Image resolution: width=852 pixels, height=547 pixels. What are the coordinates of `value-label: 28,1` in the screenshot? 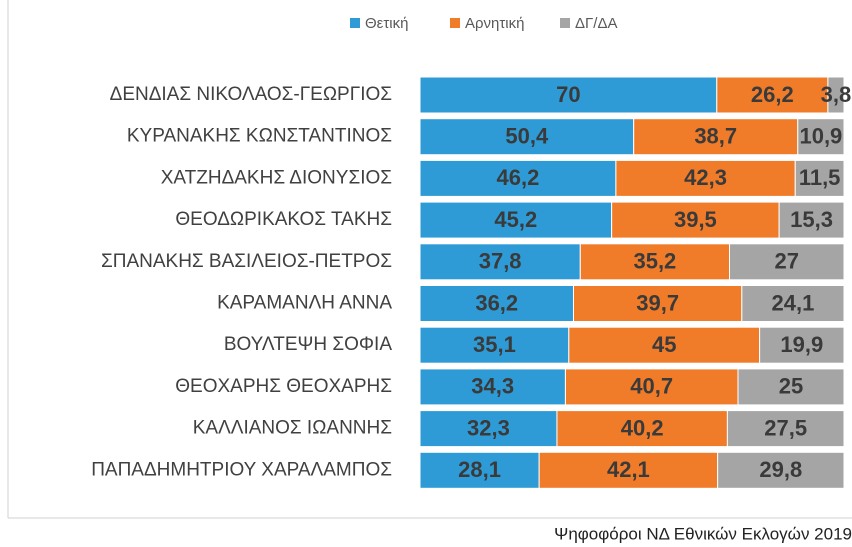 It's located at (479, 469).